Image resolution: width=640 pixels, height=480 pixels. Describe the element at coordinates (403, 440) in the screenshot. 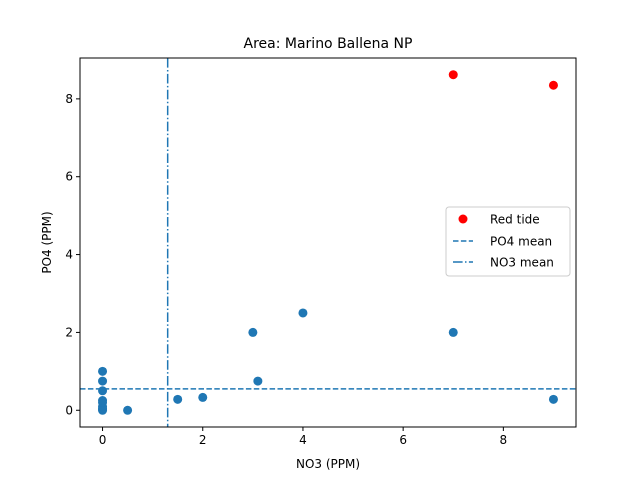

I see `x-tick-label: 6` at that location.